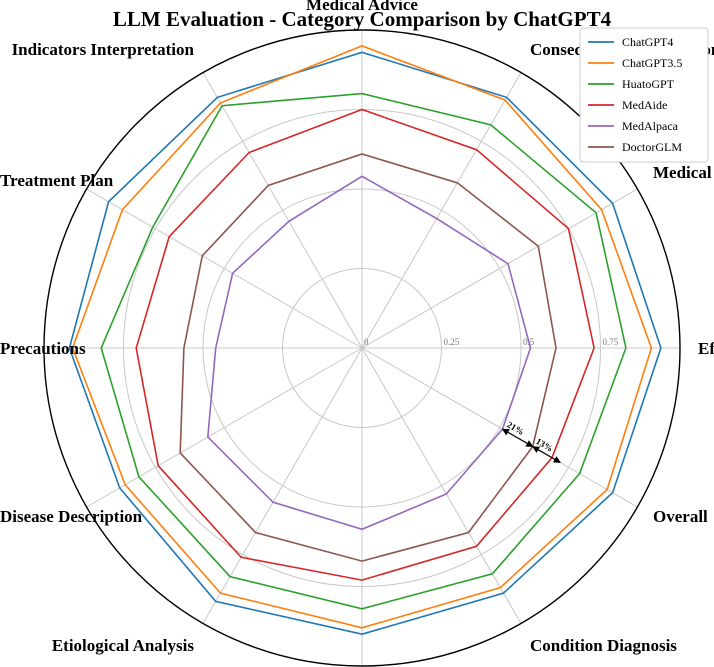  What do you see at coordinates (57, 180) in the screenshot?
I see `category-label: Treatment Plan` at bounding box center [57, 180].